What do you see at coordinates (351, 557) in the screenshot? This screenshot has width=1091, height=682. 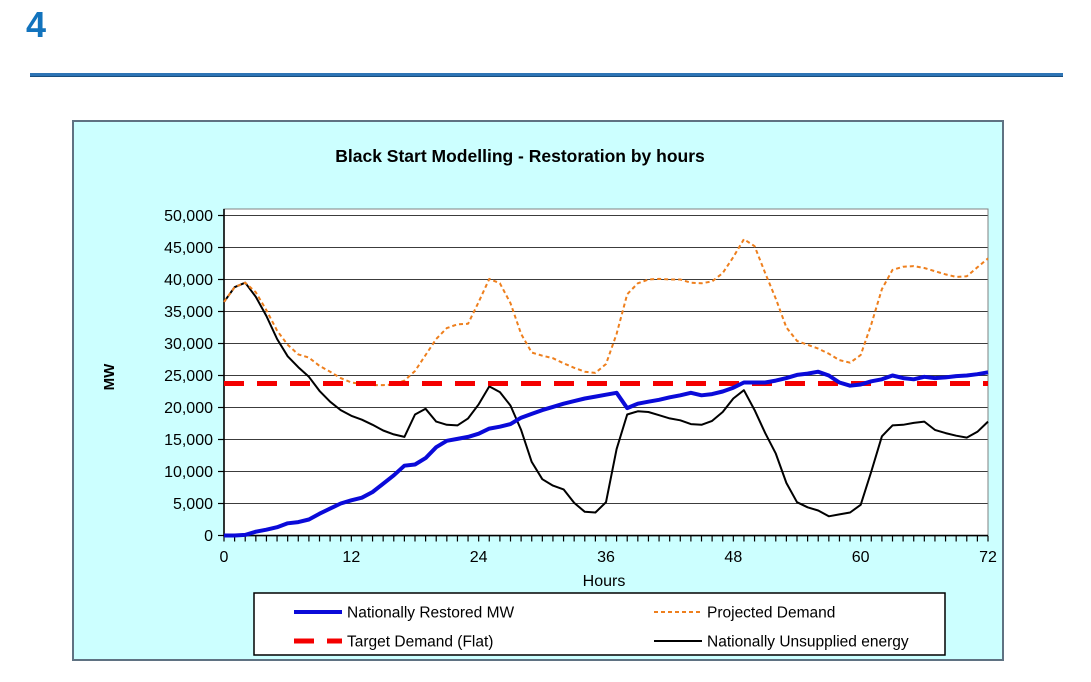 I see `x-tick-label: 12` at bounding box center [351, 557].